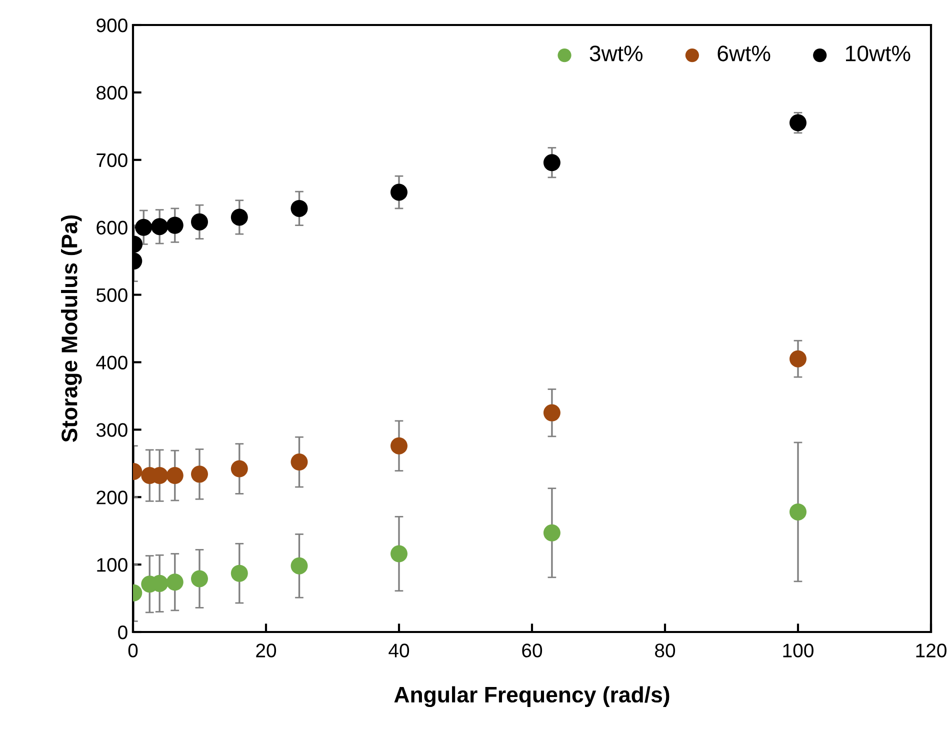 The height and width of the screenshot is (729, 952). I want to click on x-tick-label: 80, so click(665, 651).